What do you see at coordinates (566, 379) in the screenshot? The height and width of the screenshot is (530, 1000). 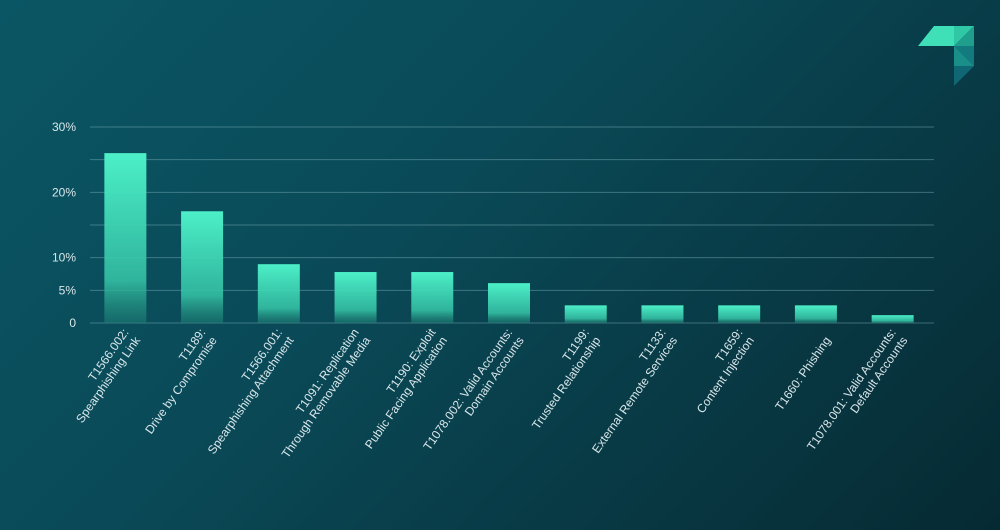 I see `x-tick-label: T1199:Trusted Relationship` at bounding box center [566, 379].